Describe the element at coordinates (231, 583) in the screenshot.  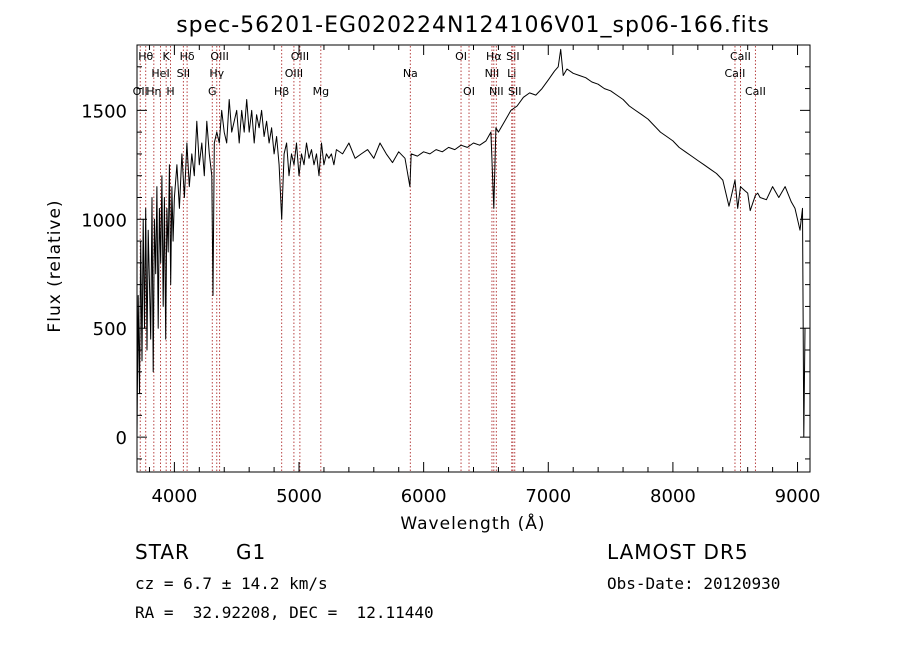
I see `redshift-text: cz = 6.7 ± 14.2 km/s` at that location.